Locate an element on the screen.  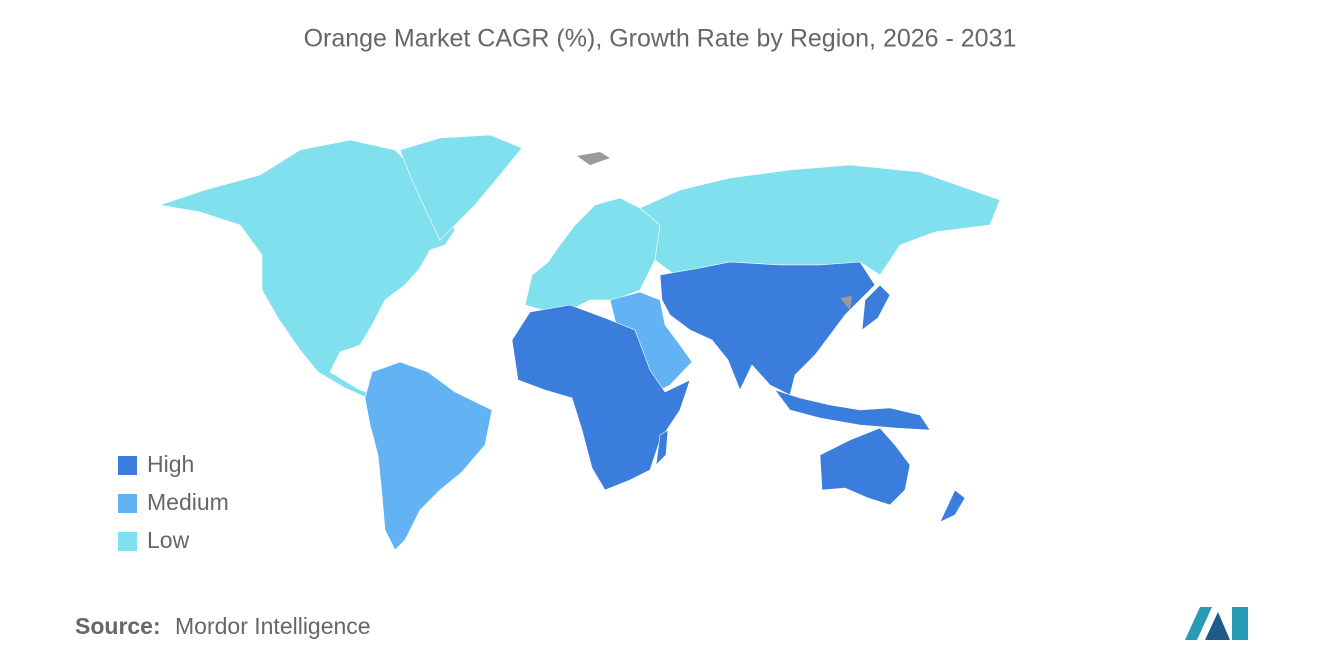
southeast-asia is located at coordinates (852, 410).